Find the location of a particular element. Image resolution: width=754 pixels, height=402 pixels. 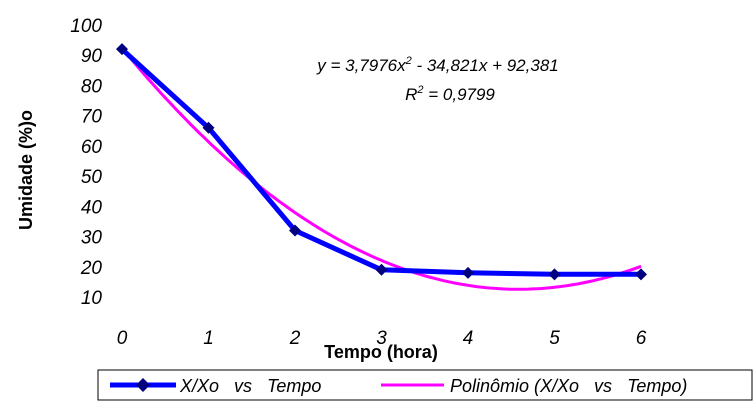

equation-suffix: - 34,821x + 92,381 is located at coordinates (485, 65).